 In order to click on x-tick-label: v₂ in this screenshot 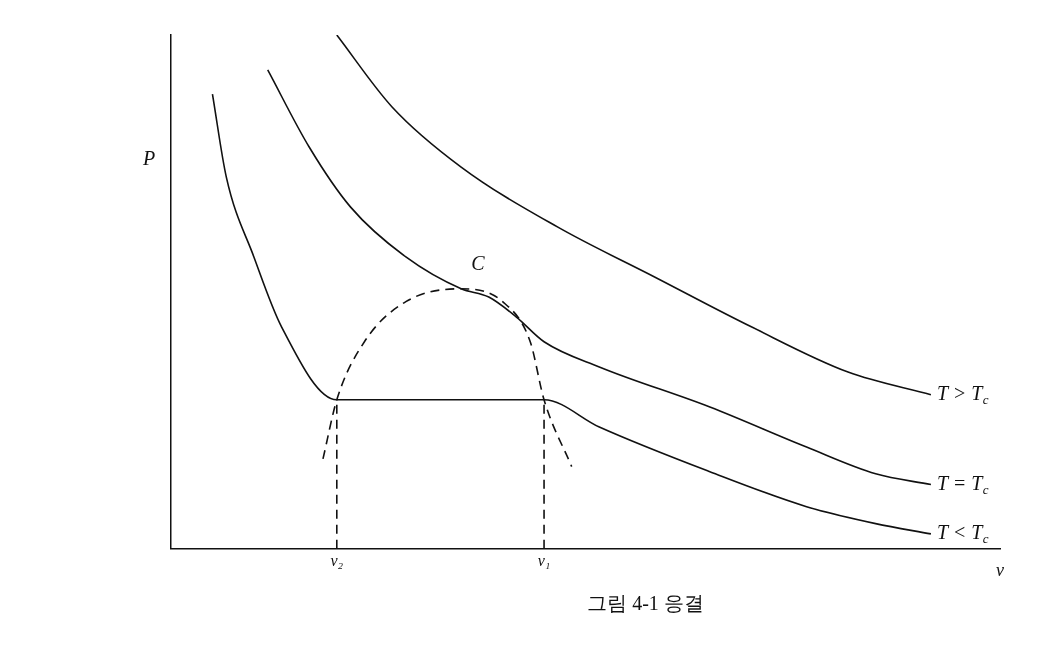, I will do `click(337, 560)`.